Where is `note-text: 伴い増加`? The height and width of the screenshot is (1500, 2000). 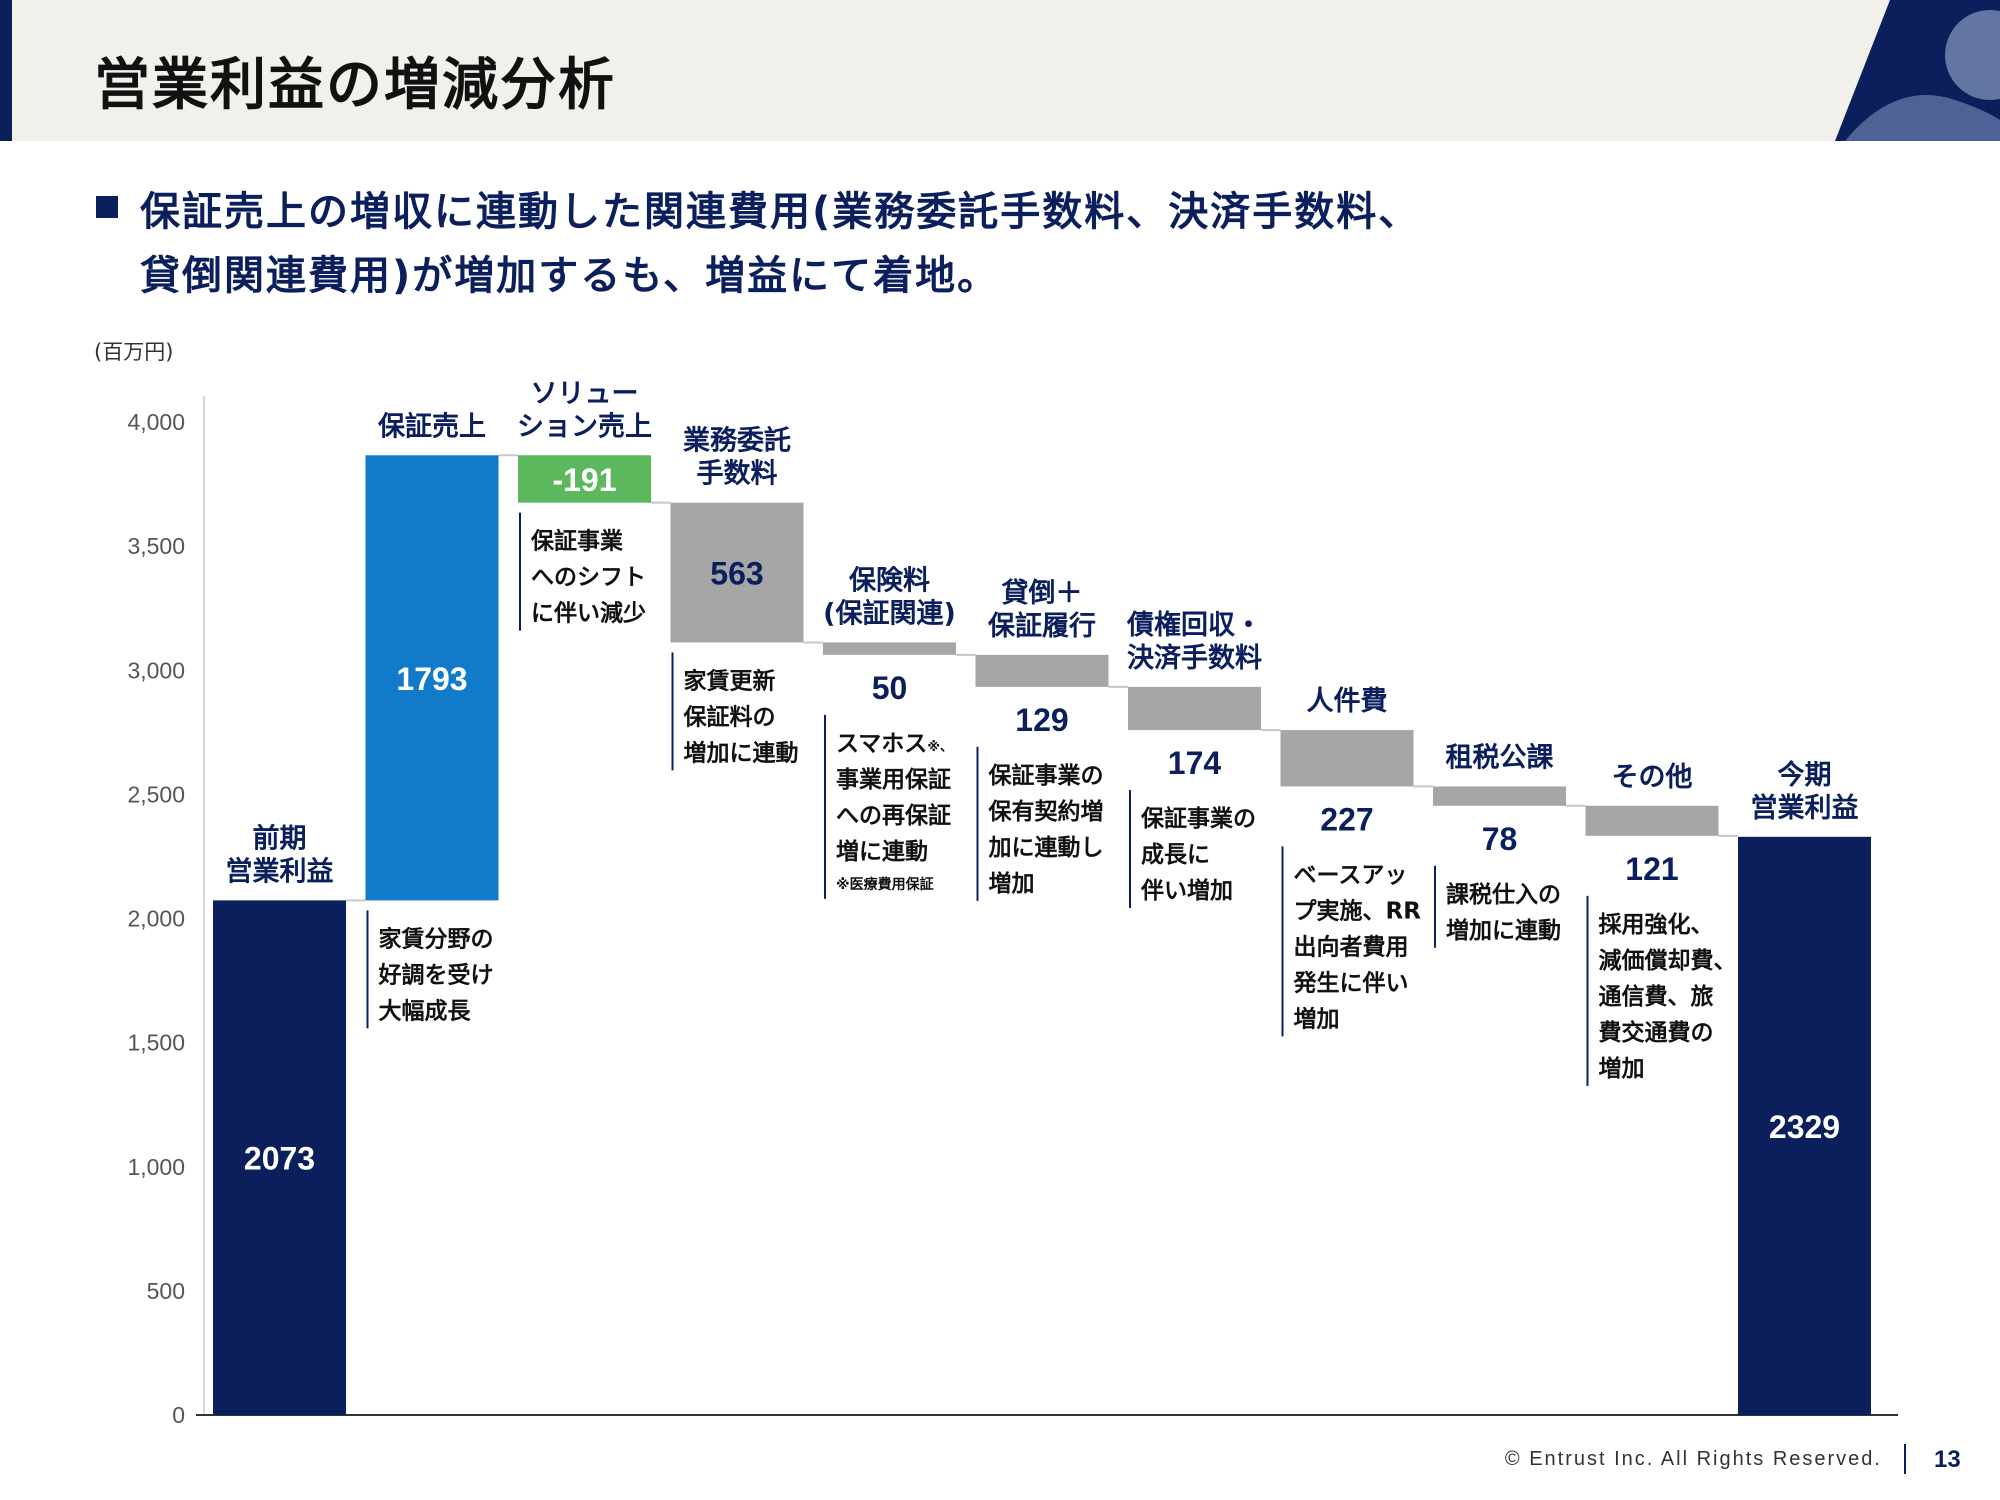
note-text: 伴い増加 is located at coordinates (1186, 890).